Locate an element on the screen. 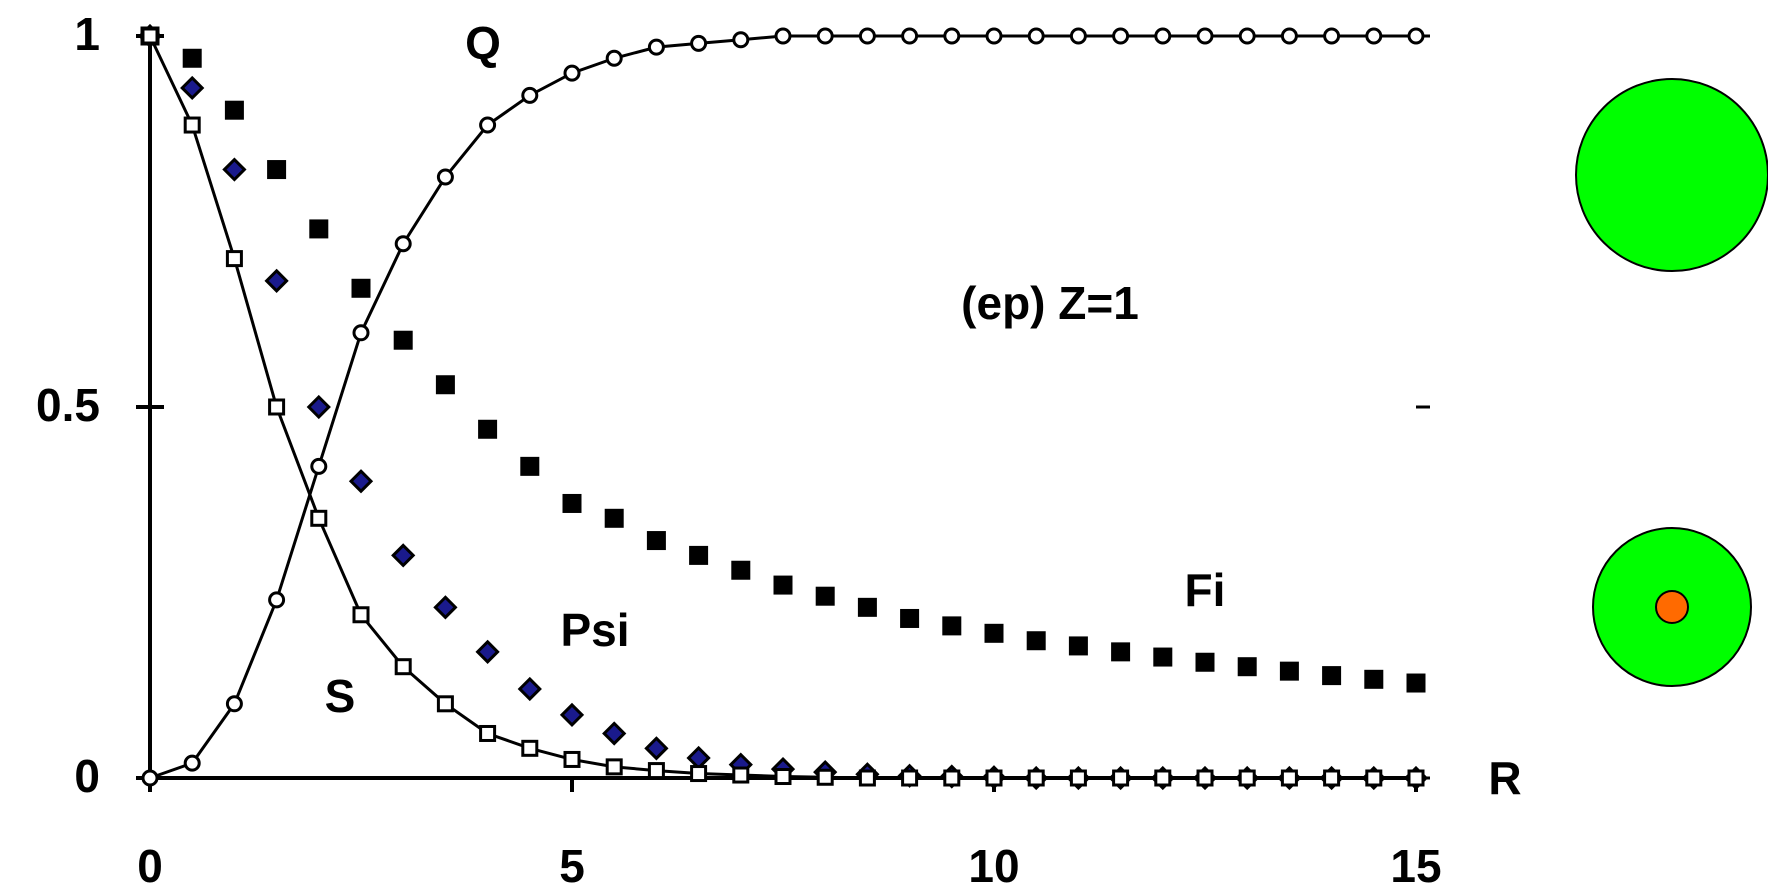 This screenshot has width=1768, height=895. x-tick-label: 10 is located at coordinates (993, 866).